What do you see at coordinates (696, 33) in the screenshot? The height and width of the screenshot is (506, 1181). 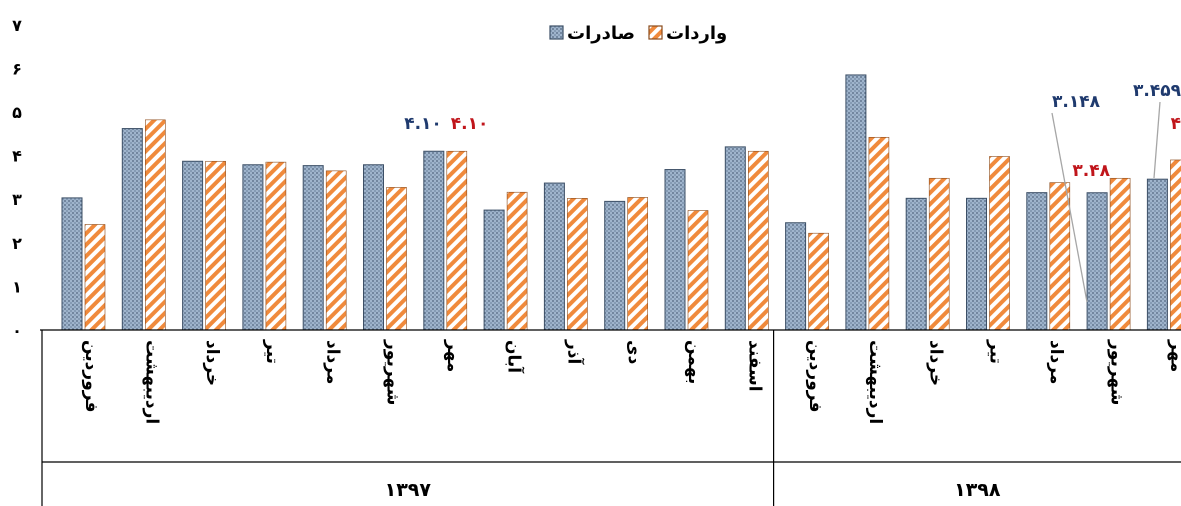 I see `legend-label: واردات` at bounding box center [696, 33].